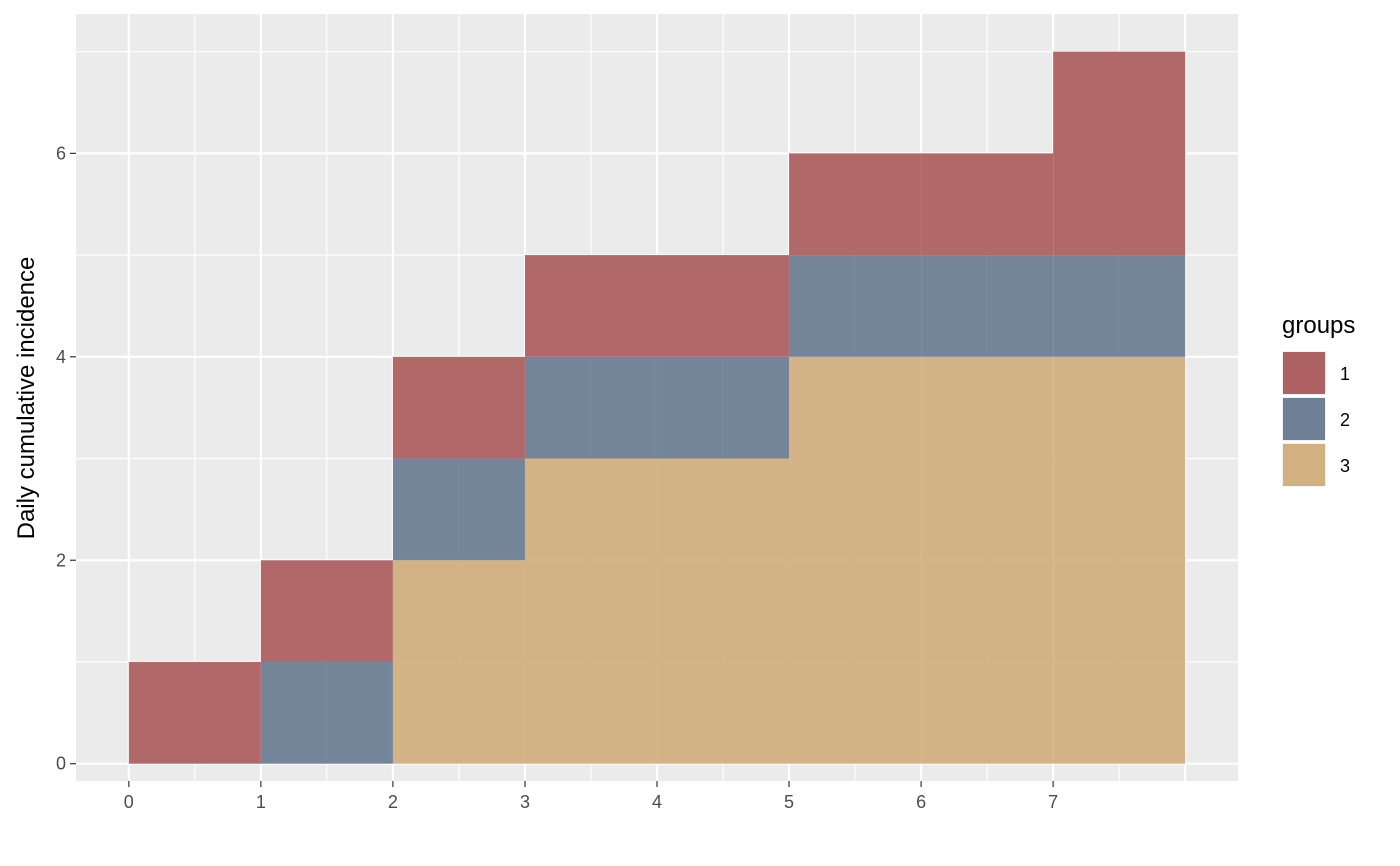  Describe the element at coordinates (26, 398) in the screenshot. I see `y-axis-title: Daily cumulative incidence` at that location.